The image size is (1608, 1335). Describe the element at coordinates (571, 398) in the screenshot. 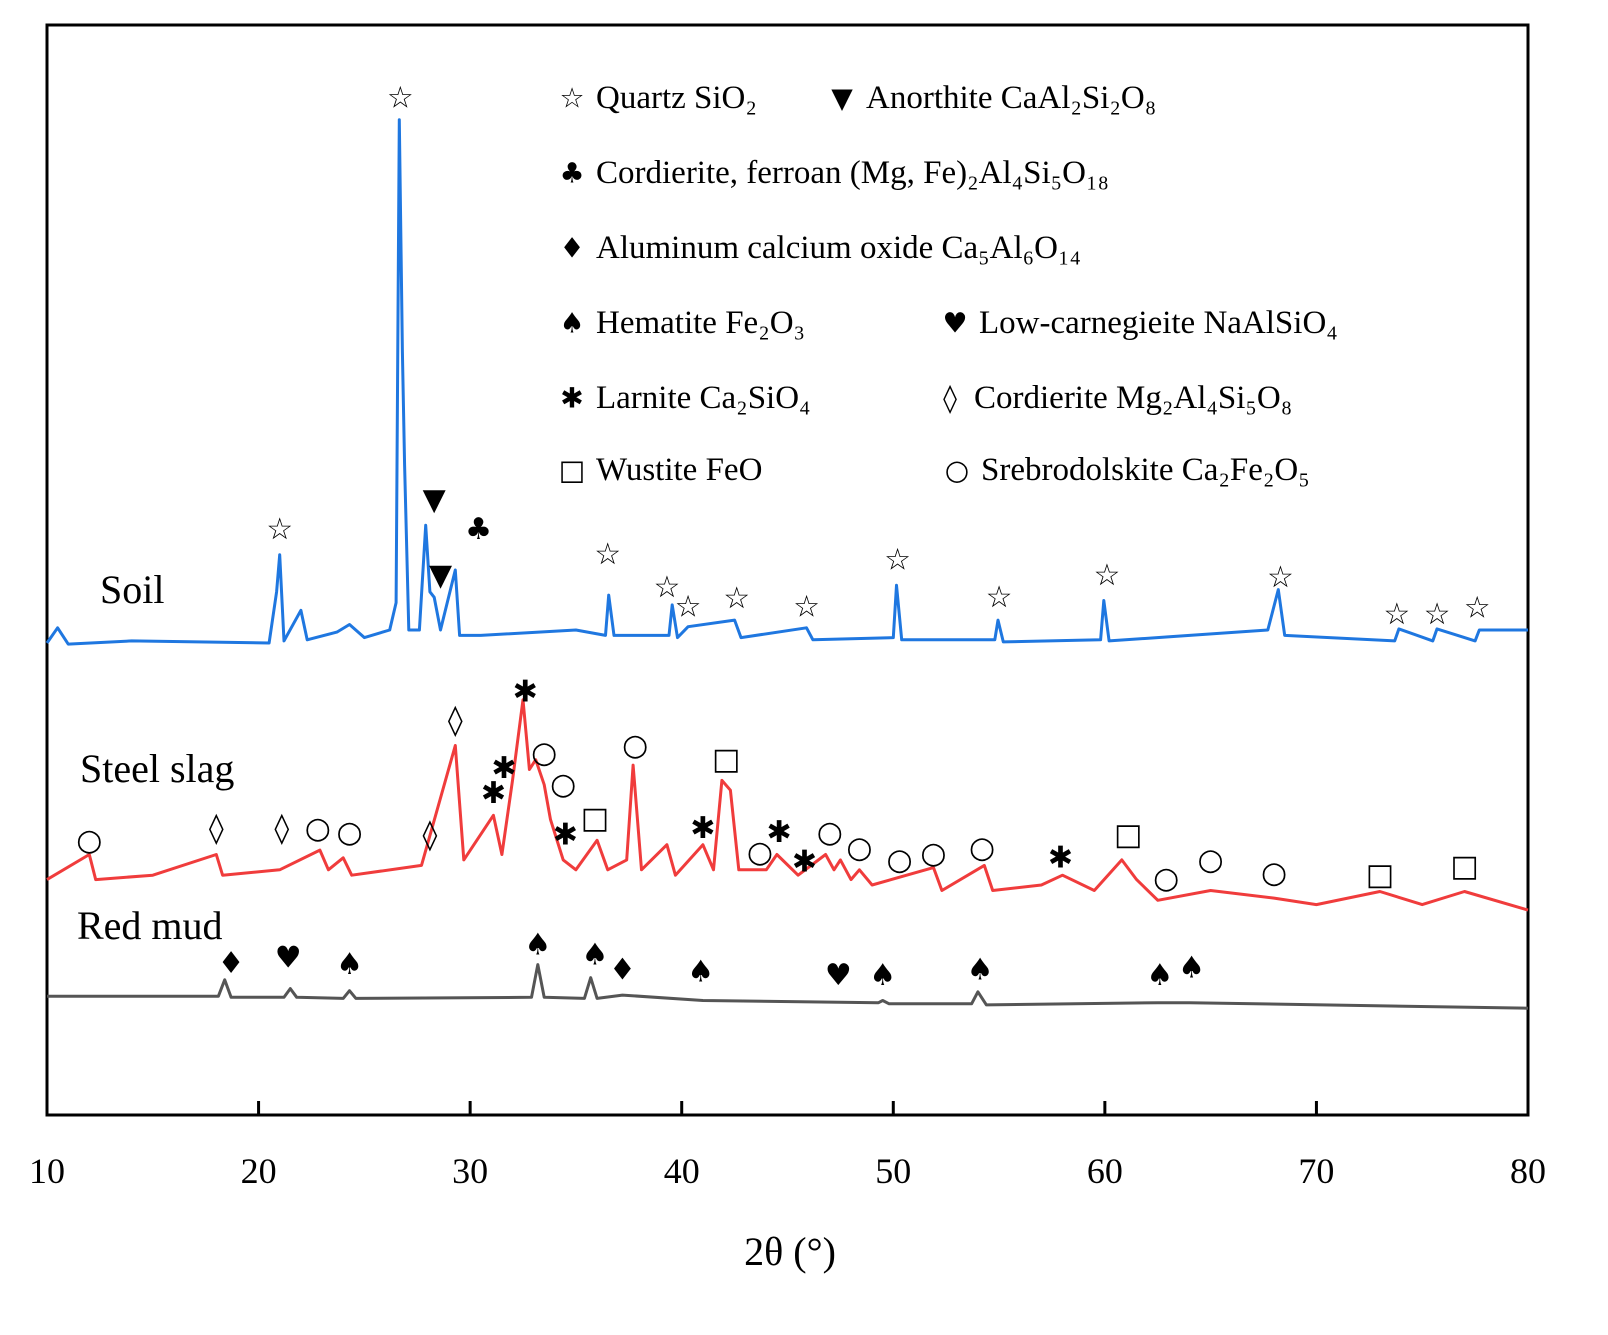

I see `legend-symbol: ✱` at that location.